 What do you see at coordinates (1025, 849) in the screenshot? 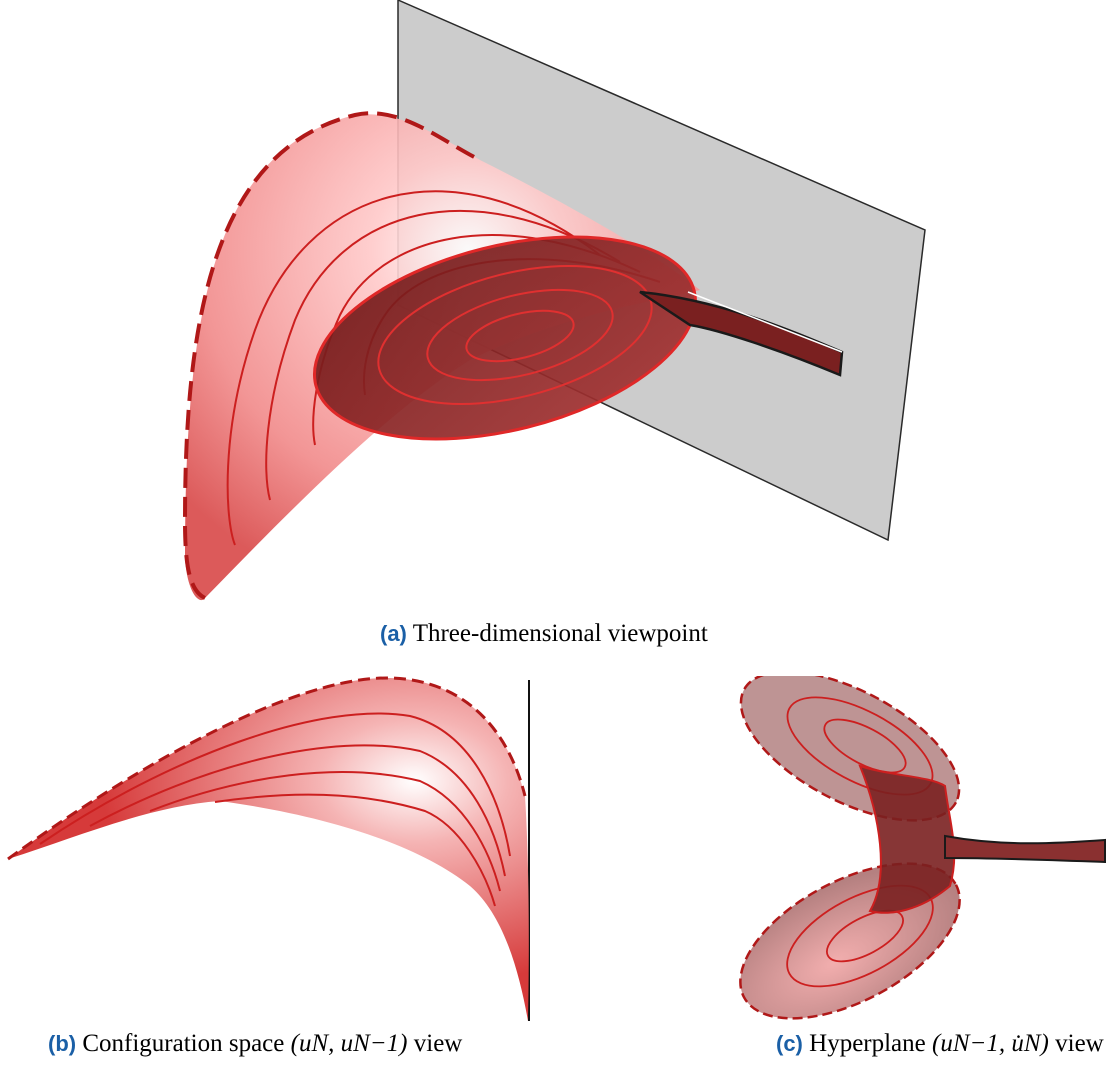
I see `cusp-tail-c` at bounding box center [1025, 849].